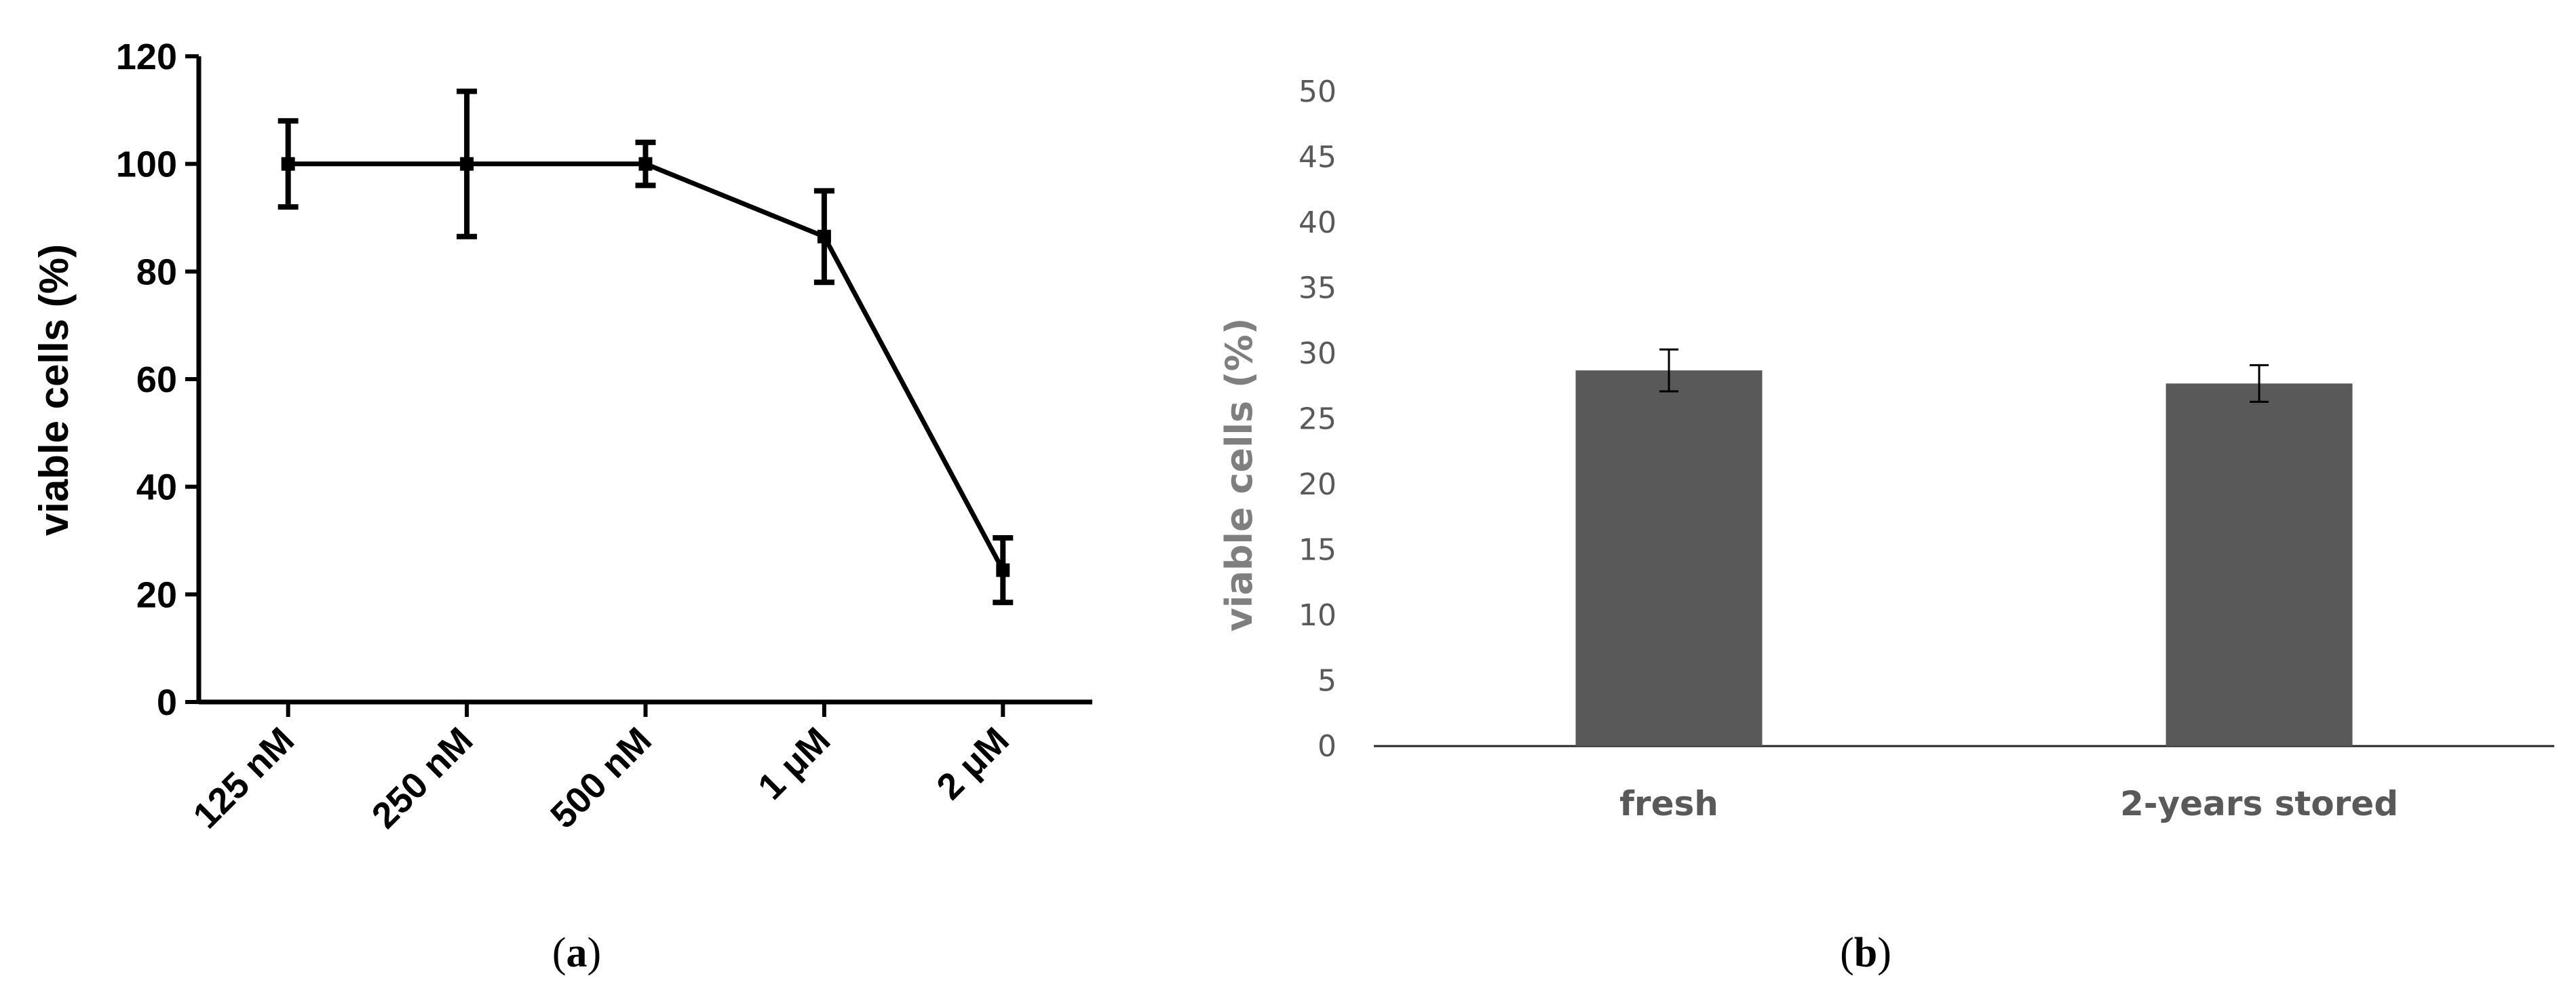 This screenshot has width=2576, height=995. I want to click on panel-letter-a: a, so click(577, 953).